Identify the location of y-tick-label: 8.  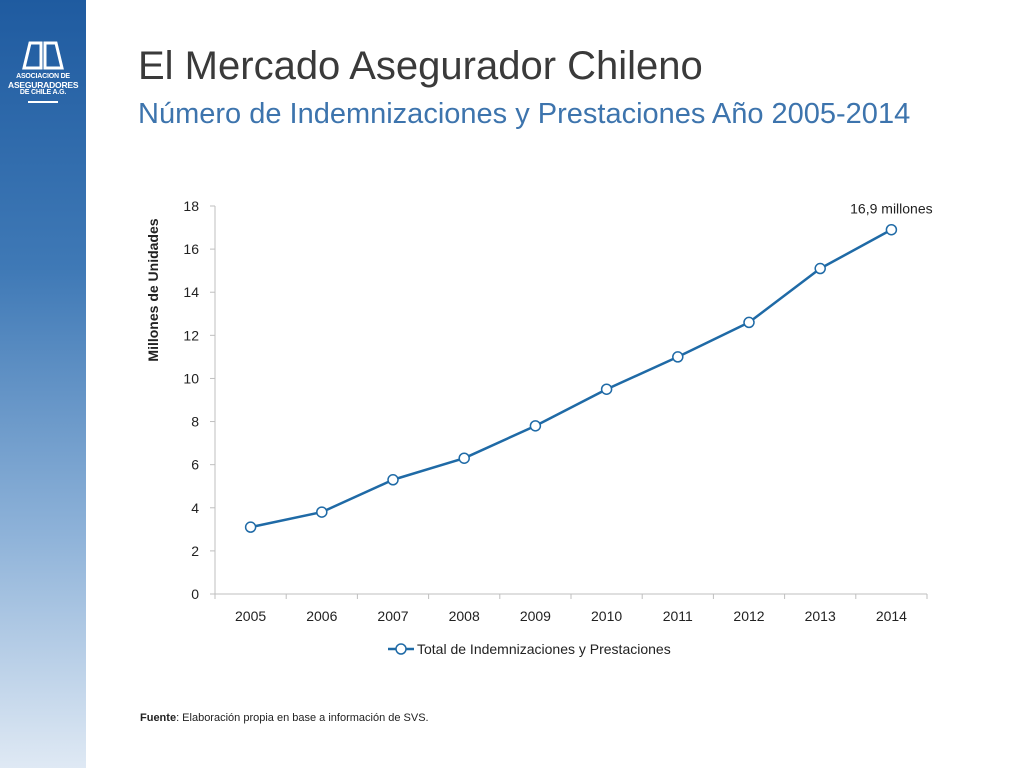
(195, 422).